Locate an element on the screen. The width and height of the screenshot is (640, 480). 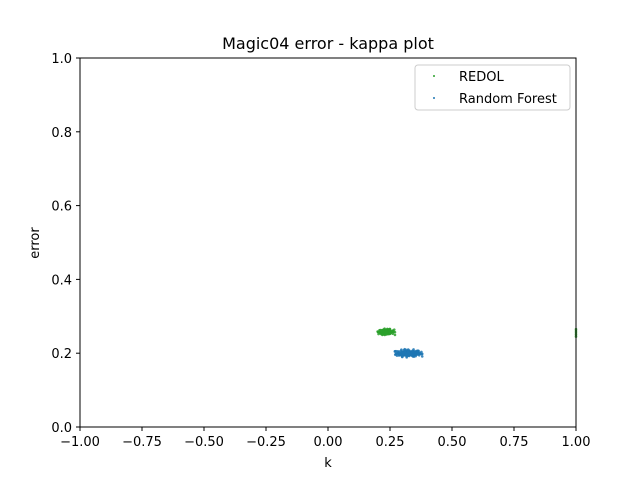
x-tick-label: 1.00 is located at coordinates (576, 442).